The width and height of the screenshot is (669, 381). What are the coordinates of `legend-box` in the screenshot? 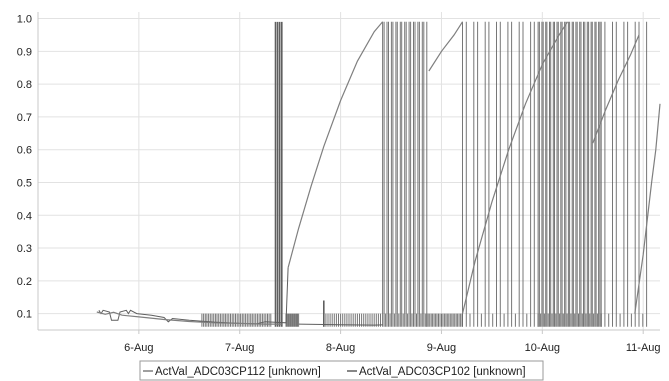 It's located at (341, 370).